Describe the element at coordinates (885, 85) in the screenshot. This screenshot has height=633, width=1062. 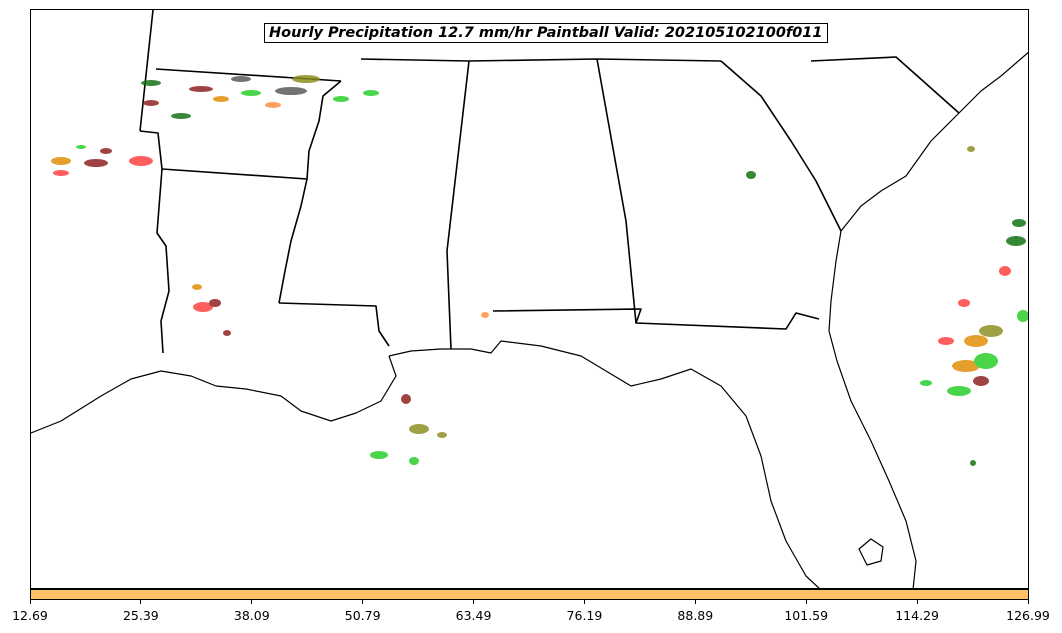
I see `state-border-nc-sc` at that location.